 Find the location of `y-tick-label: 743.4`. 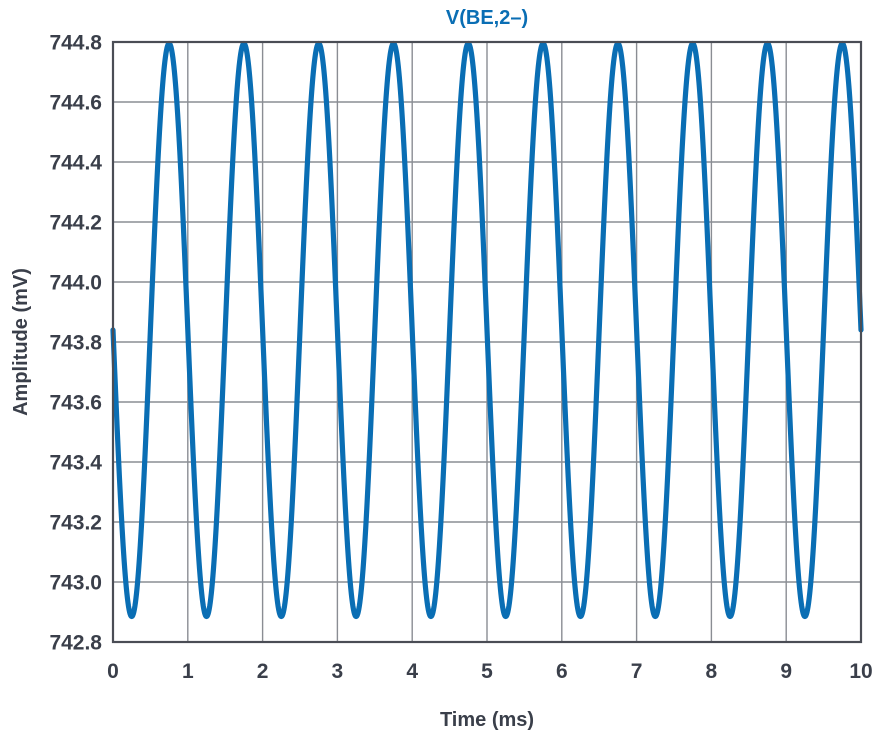

y-tick-label: 743.4 is located at coordinates (75, 463).